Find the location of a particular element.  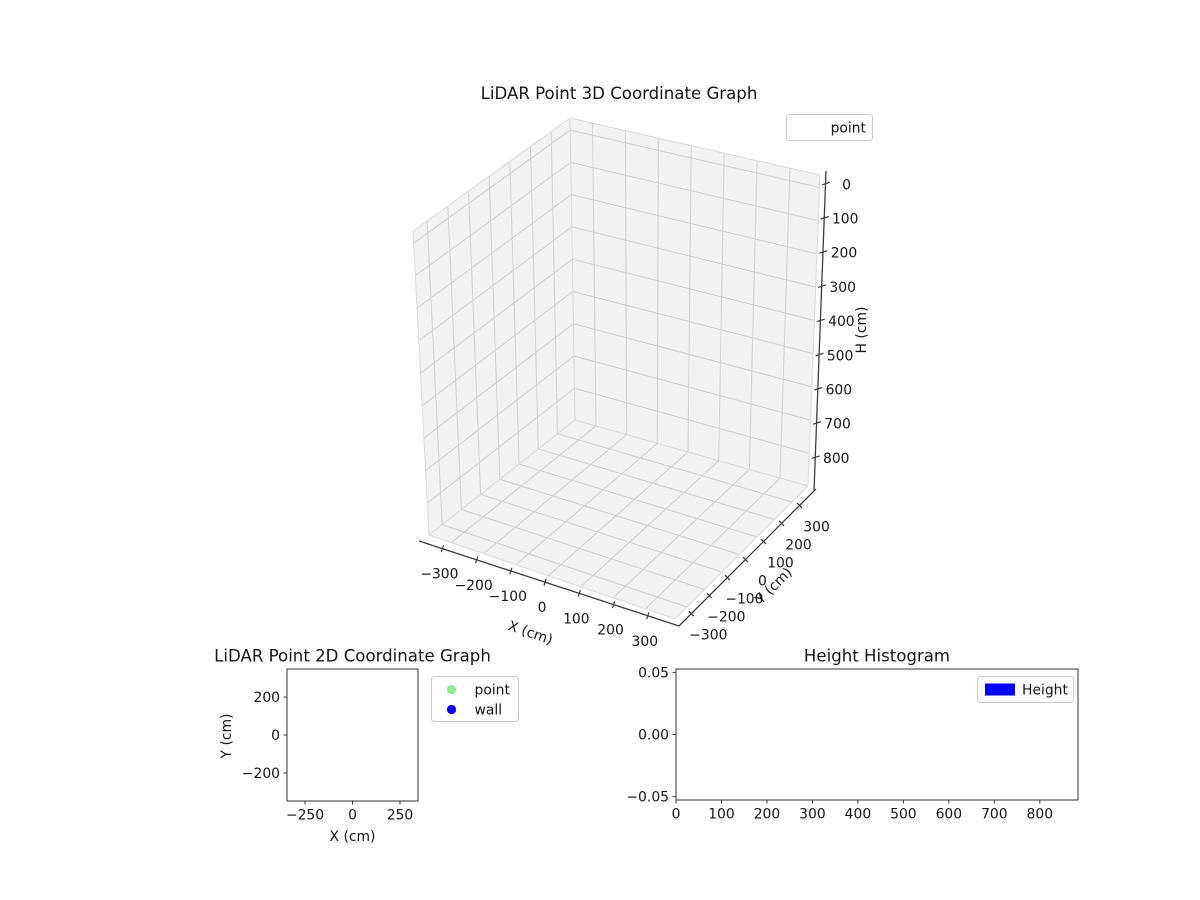

tick-label-x: 800 is located at coordinates (1040, 815).